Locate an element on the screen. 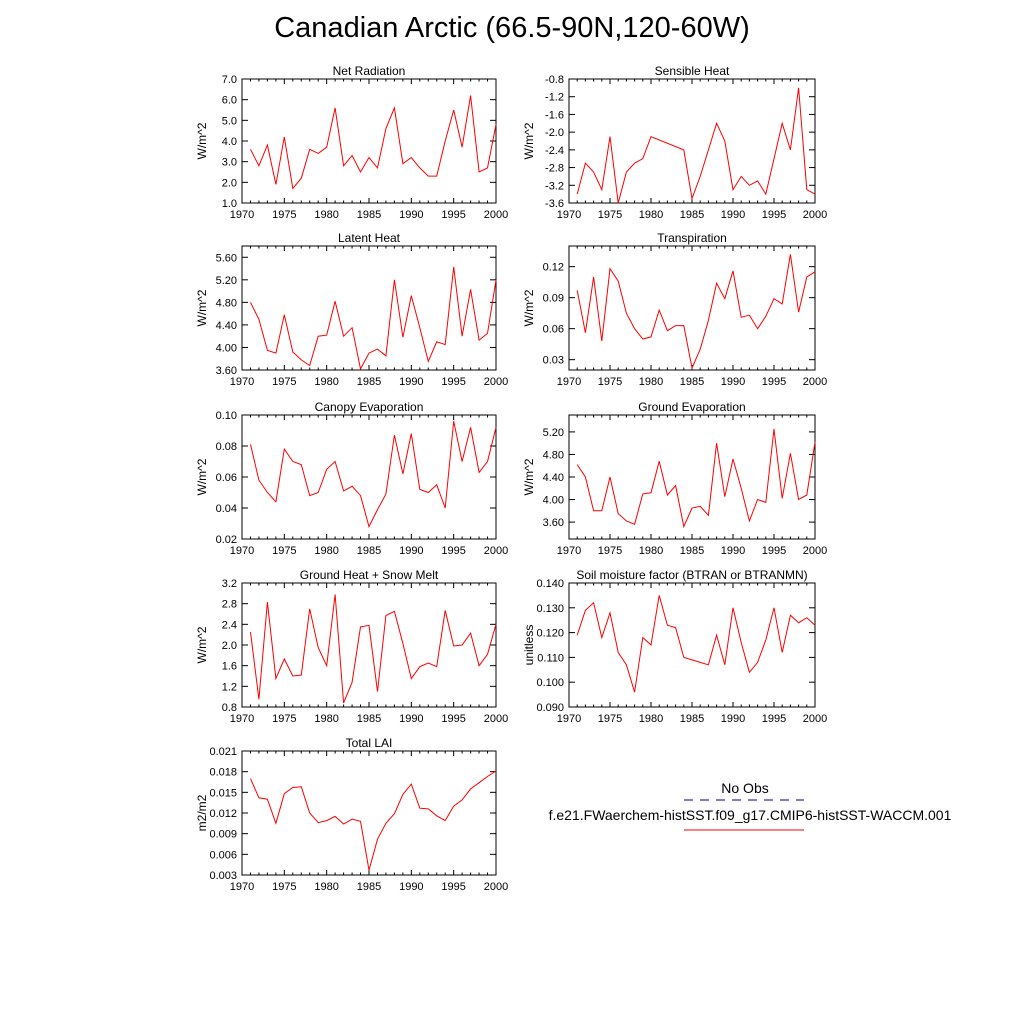 This screenshot has height=1024, width=1024. y-tick-label: 0.06 is located at coordinates (226, 478).